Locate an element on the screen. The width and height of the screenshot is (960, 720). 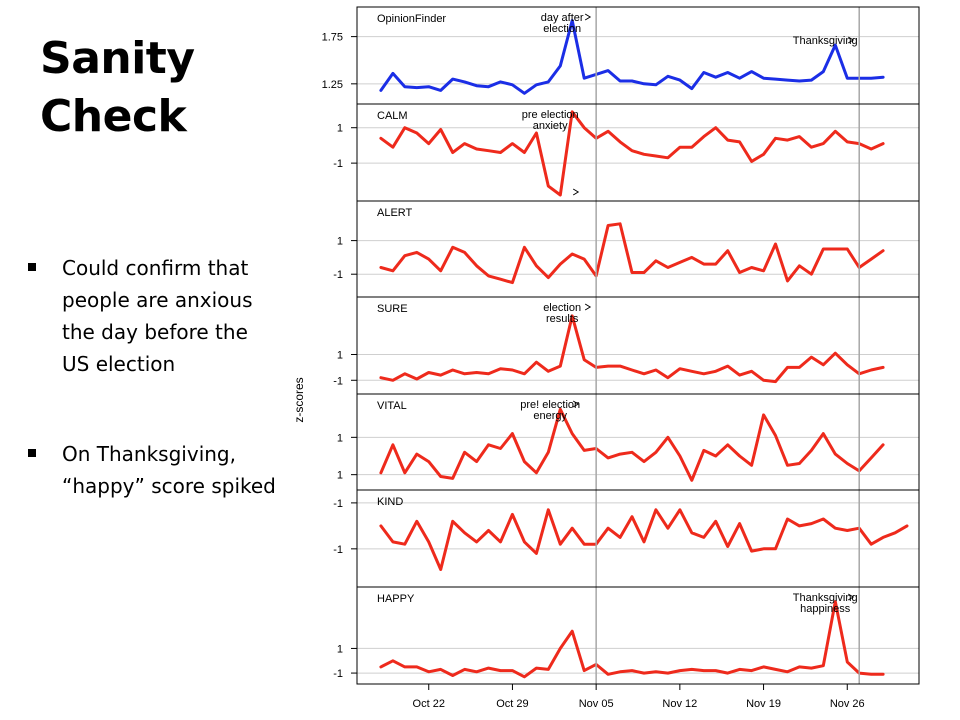
bullet-line: US election is located at coordinates (119, 364).